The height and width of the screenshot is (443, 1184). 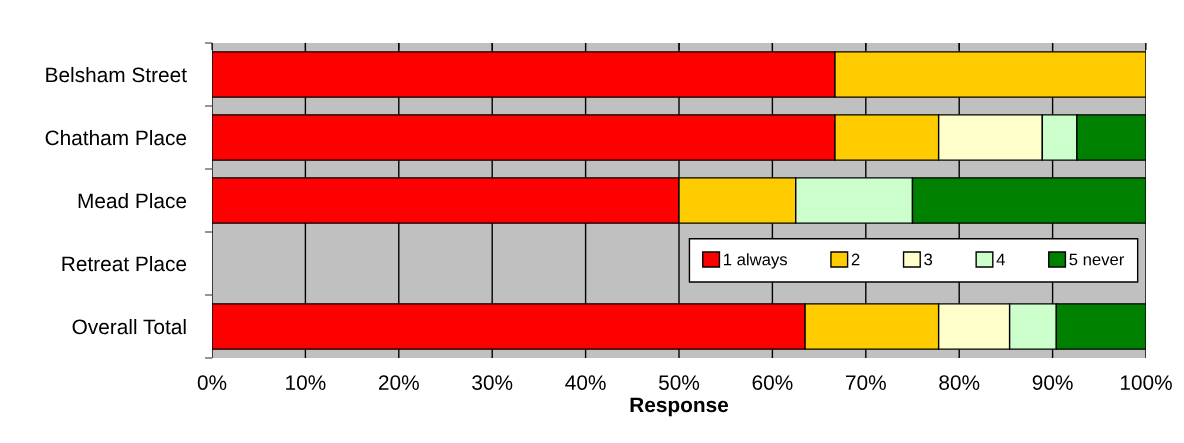 I want to click on x-tick-label: 60%, so click(x=772, y=382).